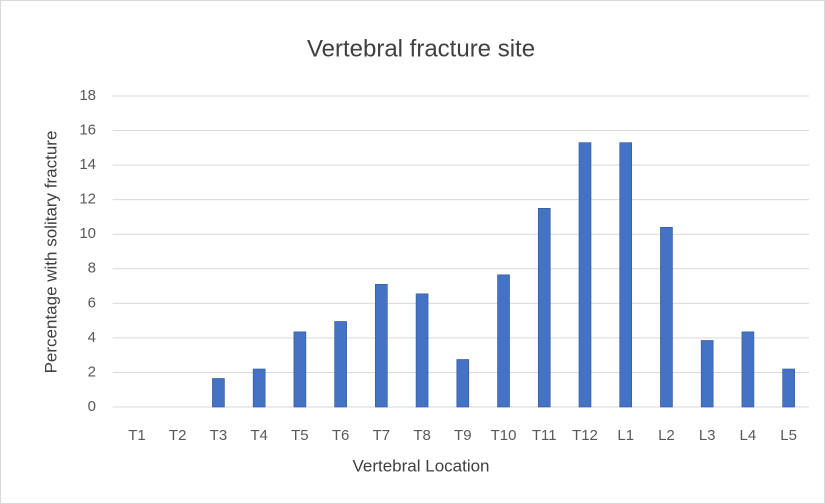 Image resolution: width=825 pixels, height=504 pixels. What do you see at coordinates (300, 435) in the screenshot?
I see `x-tick-label: T5` at bounding box center [300, 435].